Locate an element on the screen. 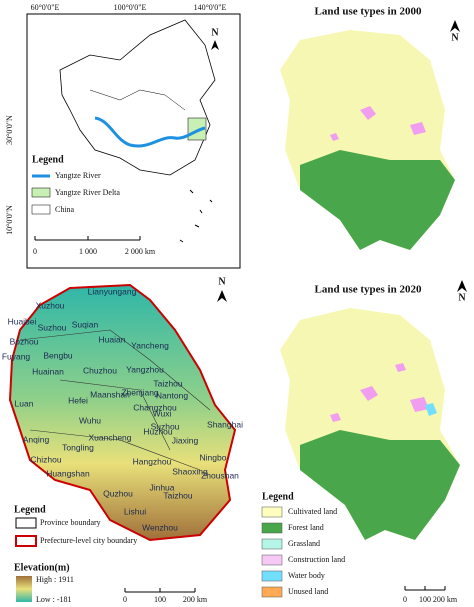 The height and width of the screenshot is (607, 474). legend-label: China is located at coordinates (65, 209).